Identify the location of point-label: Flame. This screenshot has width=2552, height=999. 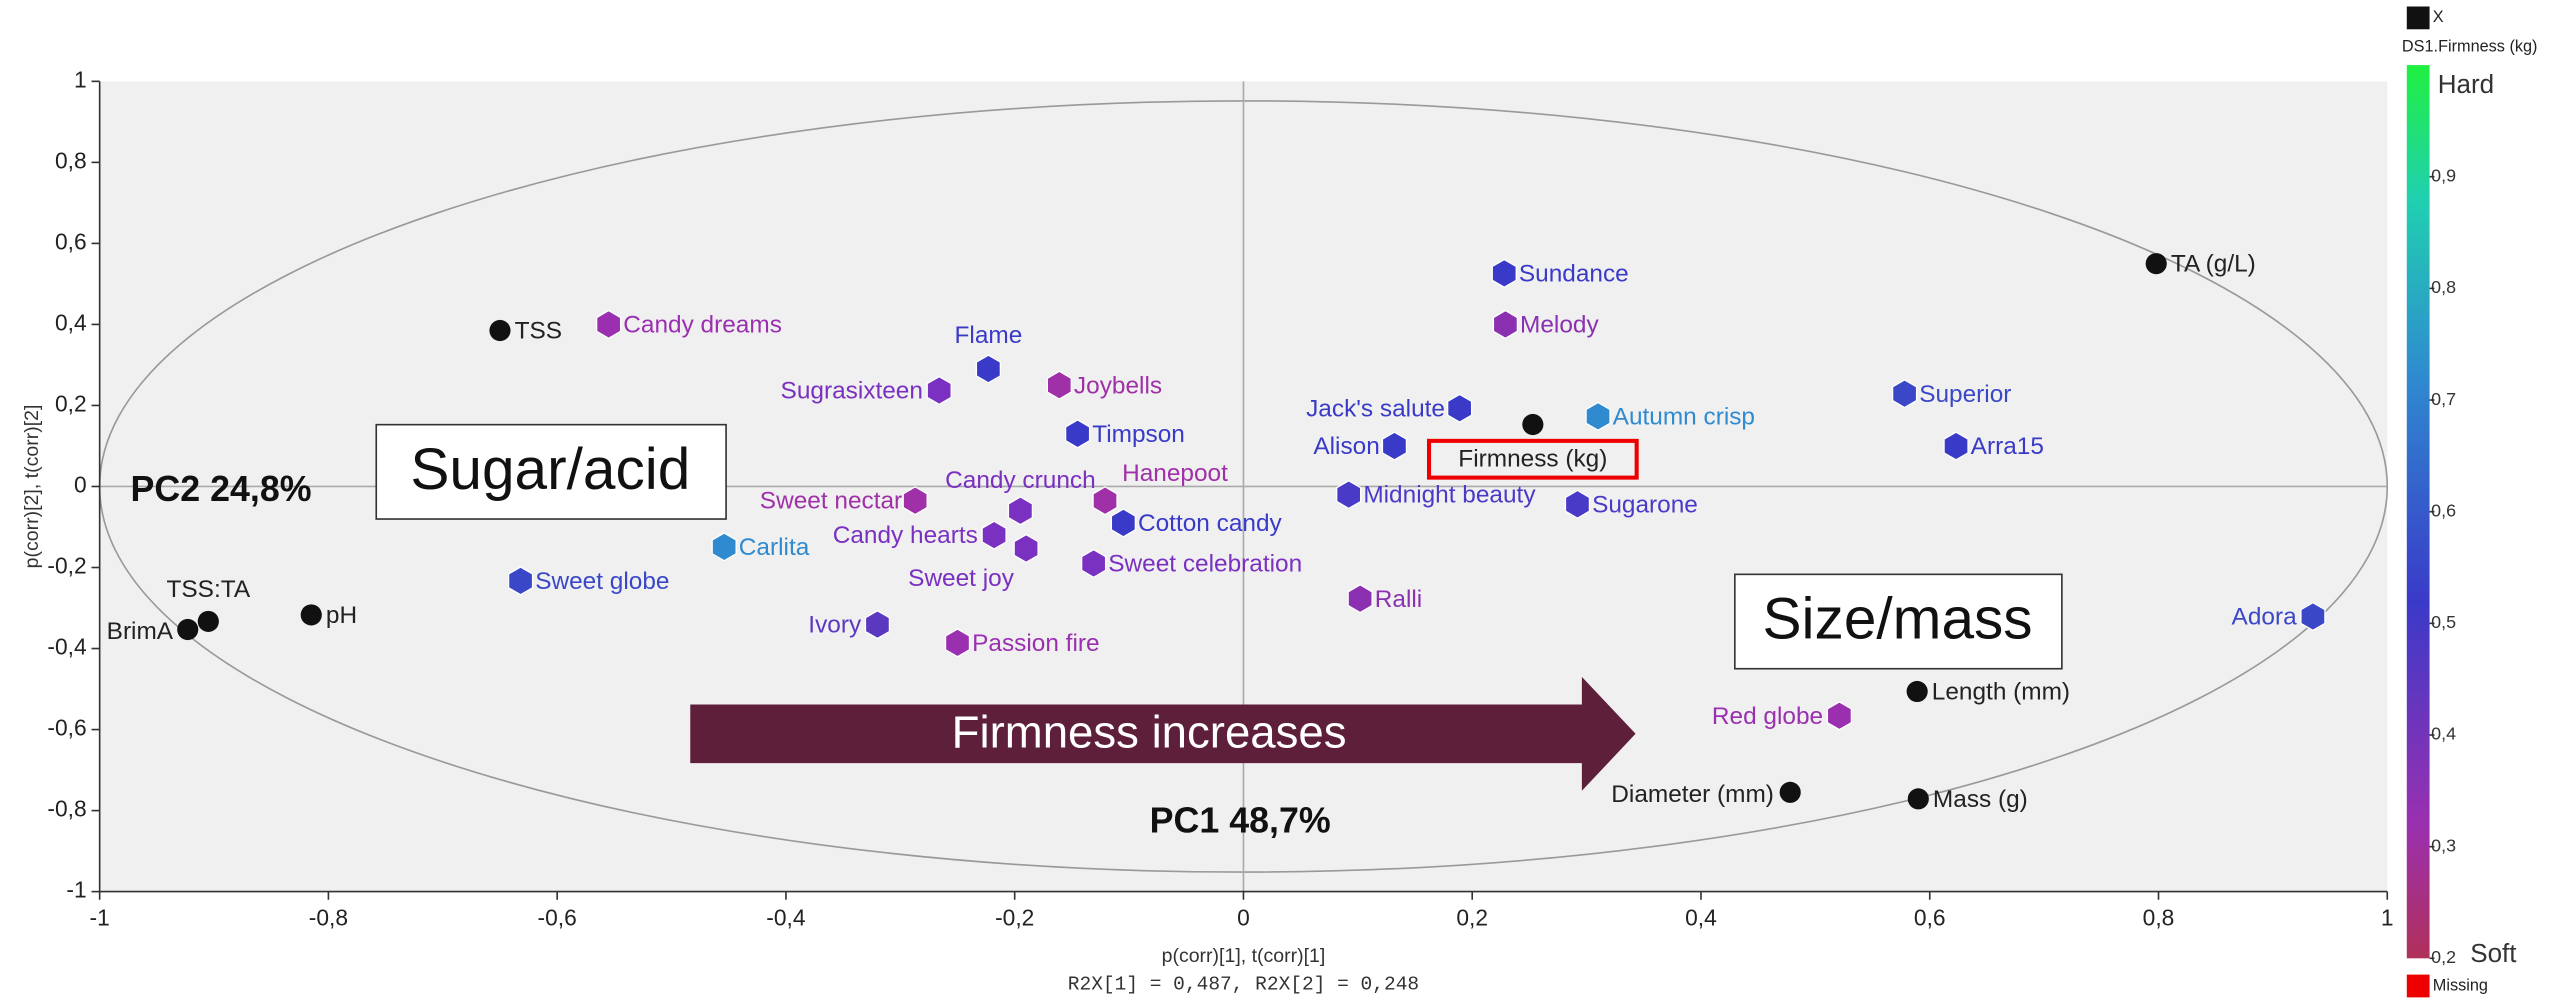
(989, 335).